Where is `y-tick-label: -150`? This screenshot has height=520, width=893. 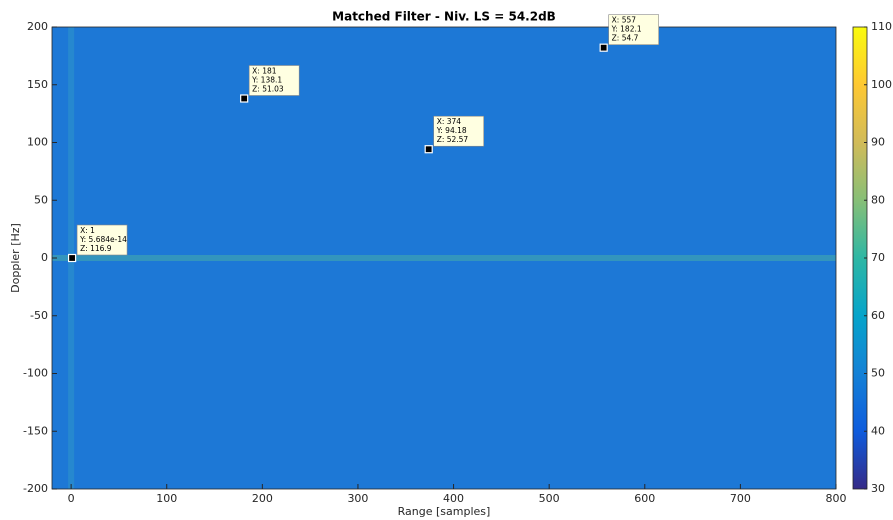
y-tick-label: -150 is located at coordinates (35, 430).